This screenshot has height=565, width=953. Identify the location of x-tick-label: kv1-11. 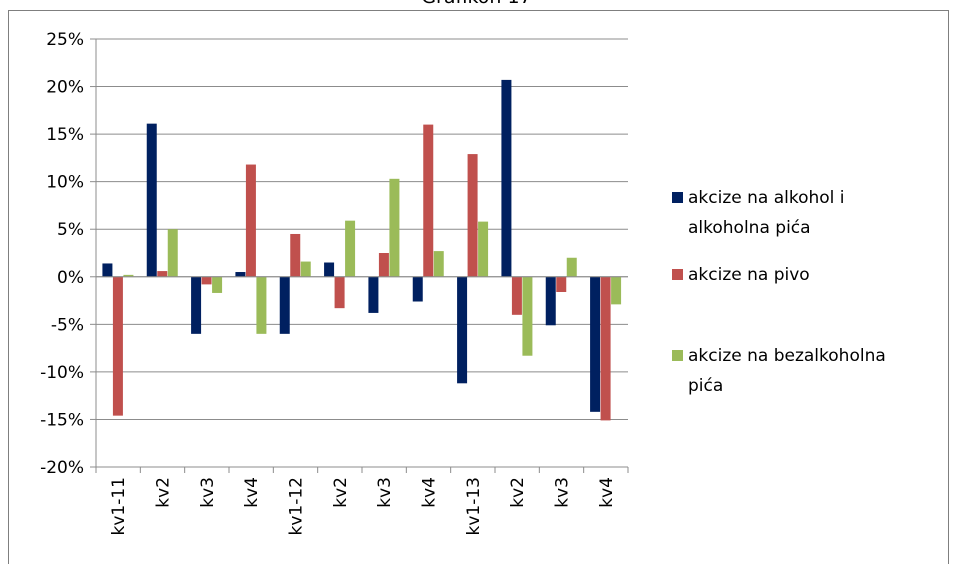
(119, 506).